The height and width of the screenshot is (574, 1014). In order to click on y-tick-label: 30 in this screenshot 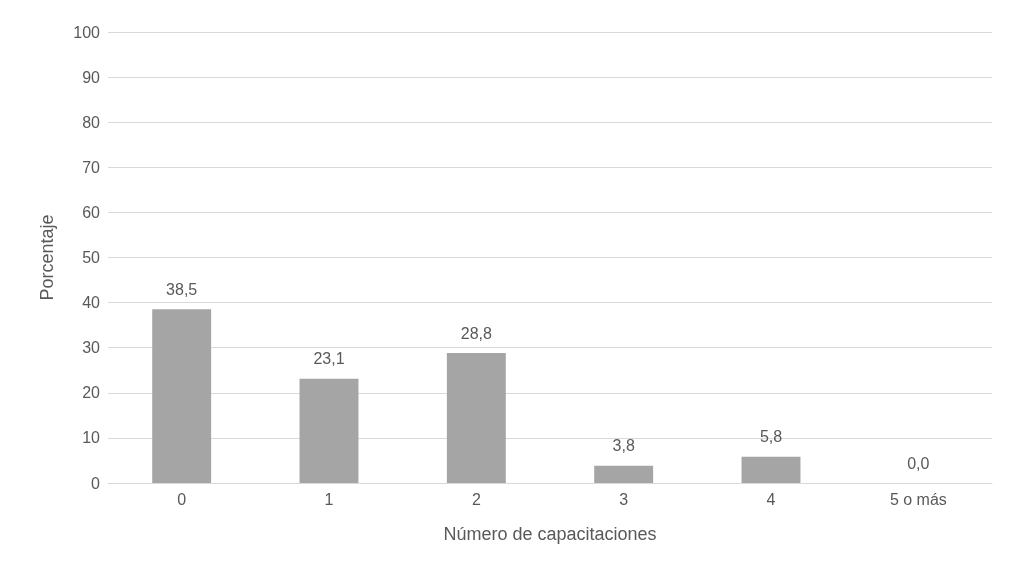, I will do `click(91, 348)`.